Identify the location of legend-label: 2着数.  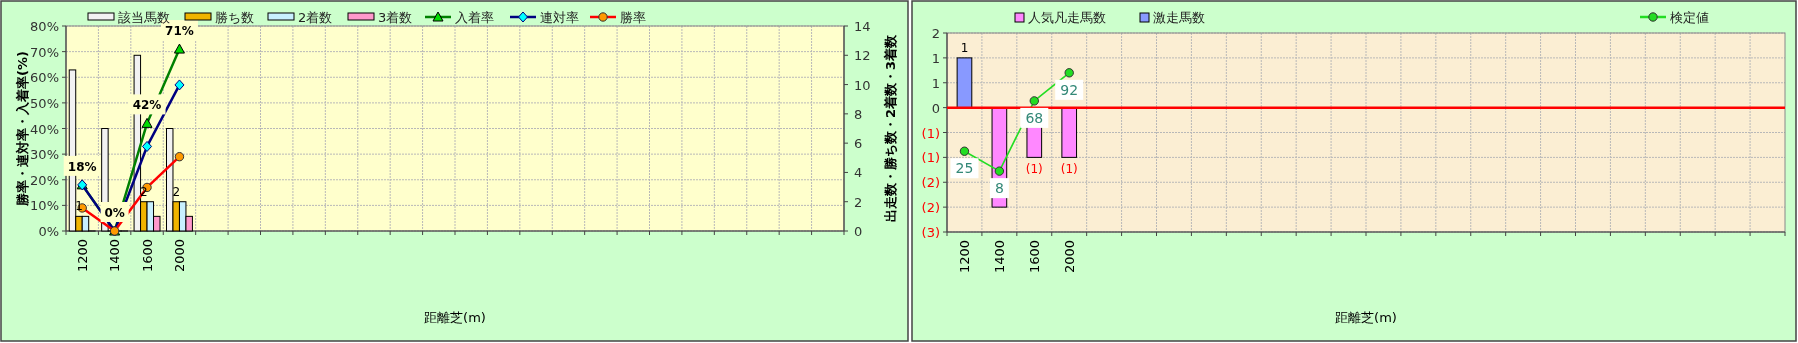
(315, 17).